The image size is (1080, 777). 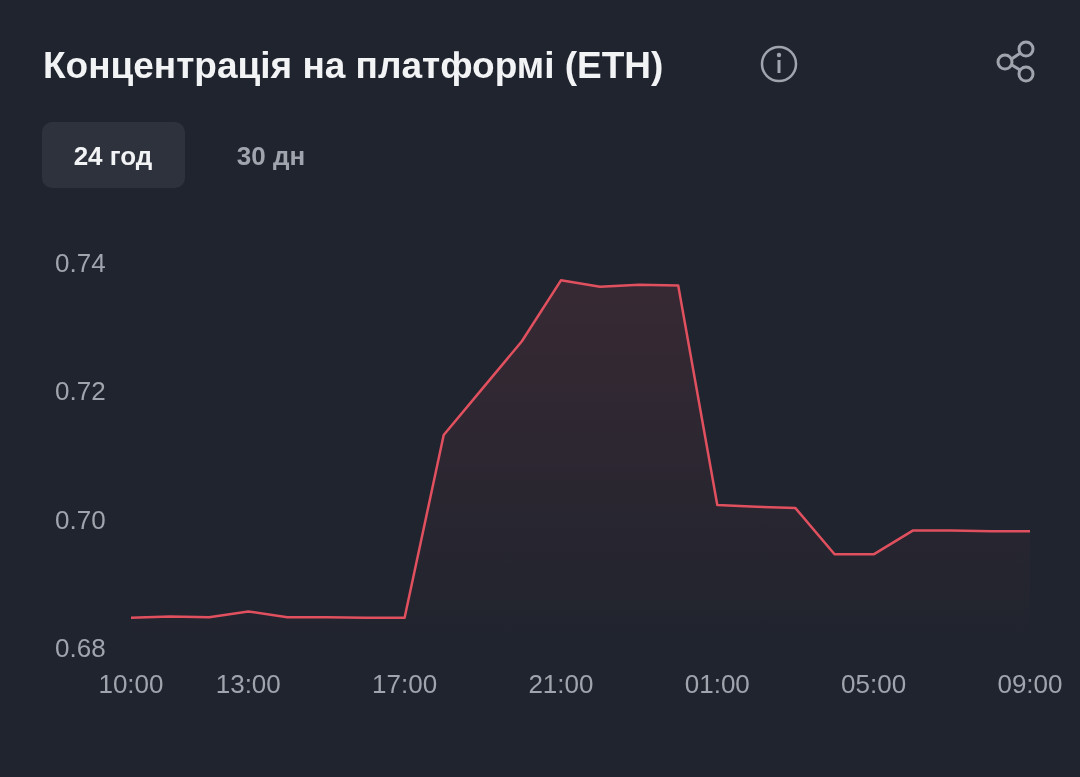 What do you see at coordinates (271, 156) in the screenshot?
I see `text: 30 дн` at bounding box center [271, 156].